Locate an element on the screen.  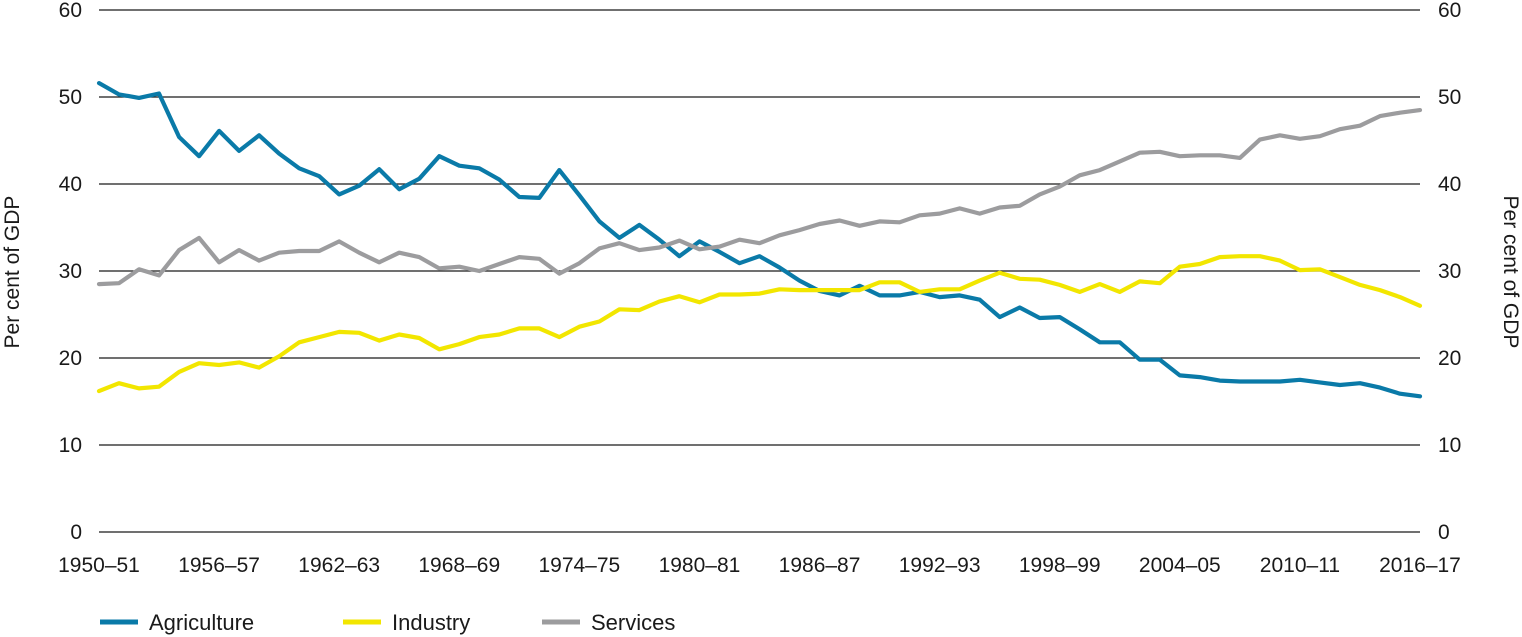
legend-item-agriculture: Agriculture is located at coordinates (177, 622).